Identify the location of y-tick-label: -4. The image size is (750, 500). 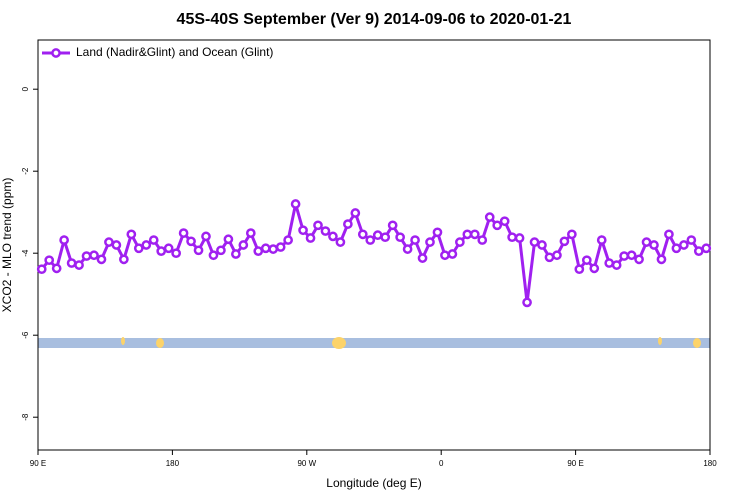
(25, 253).